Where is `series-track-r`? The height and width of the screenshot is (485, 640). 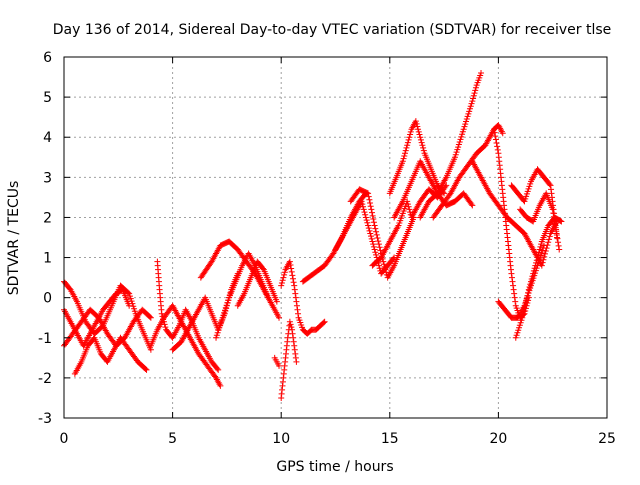 series-track-r is located at coordinates (417, 157).